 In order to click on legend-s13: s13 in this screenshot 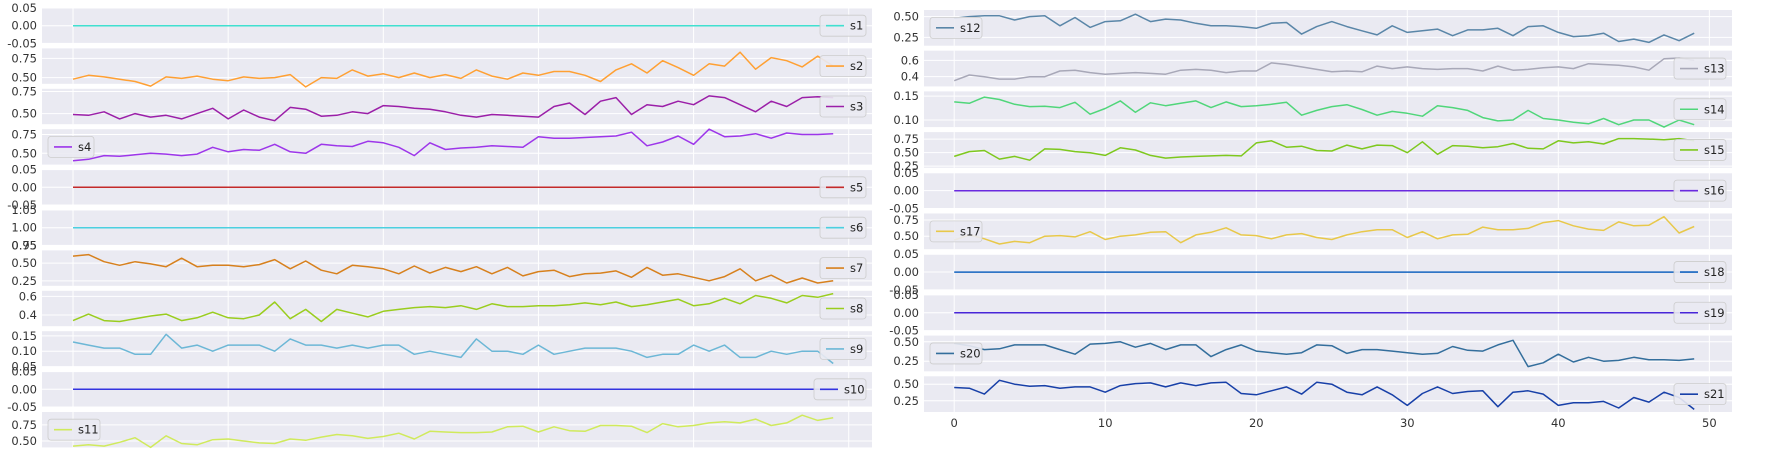, I will do `click(1700, 68)`.